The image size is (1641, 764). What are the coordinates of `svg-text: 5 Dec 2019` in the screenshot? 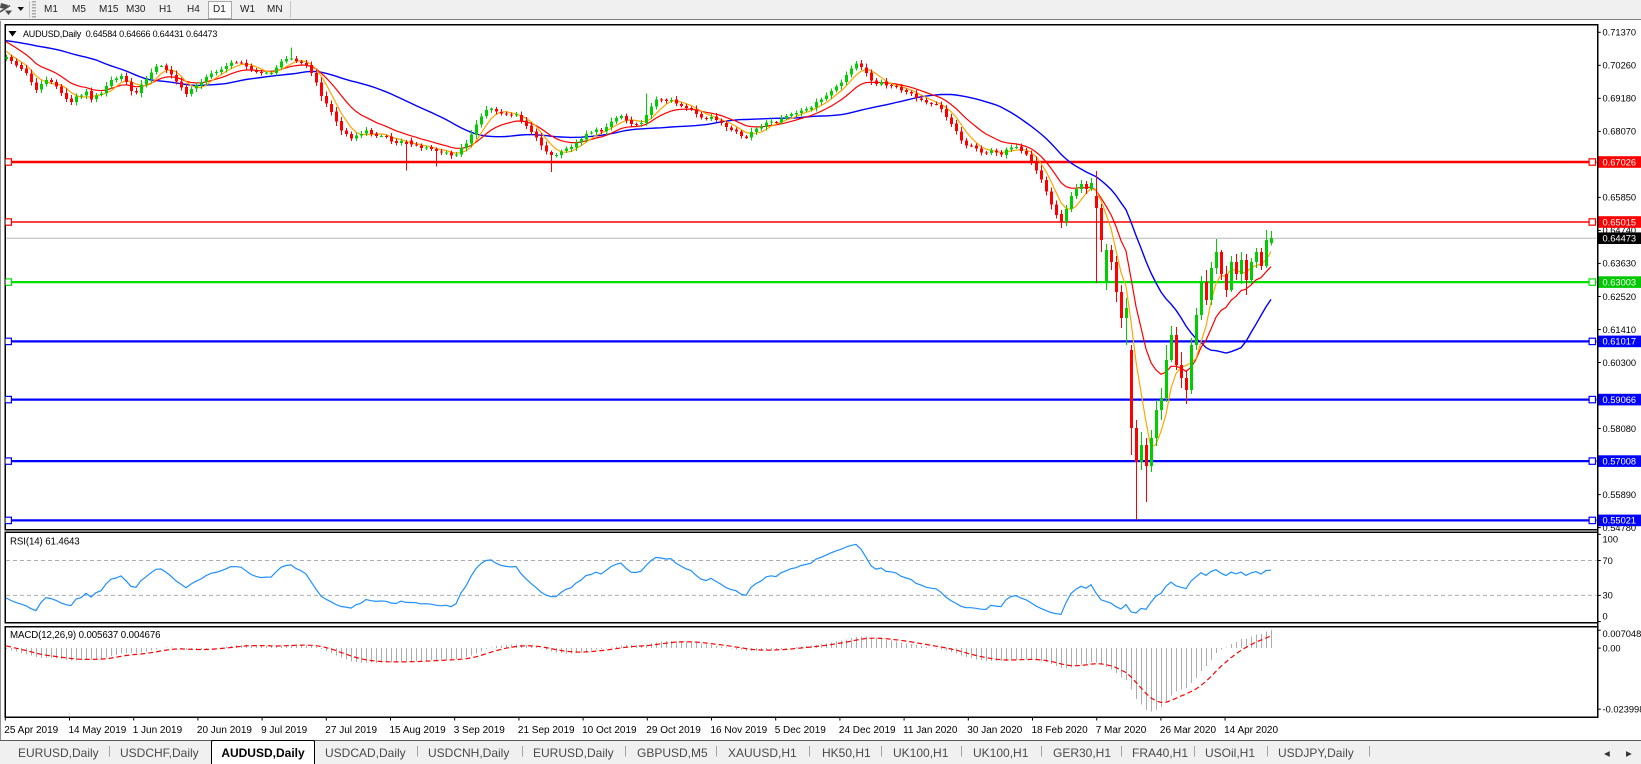 It's located at (801, 730).